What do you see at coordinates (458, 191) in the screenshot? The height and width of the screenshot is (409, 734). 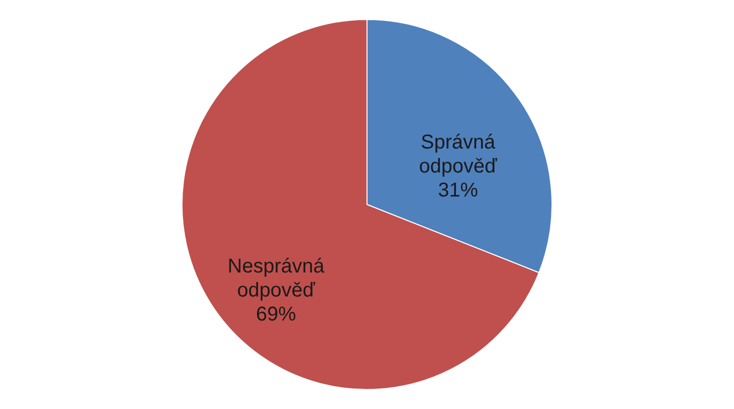 I see `data-label: 31%` at bounding box center [458, 191].